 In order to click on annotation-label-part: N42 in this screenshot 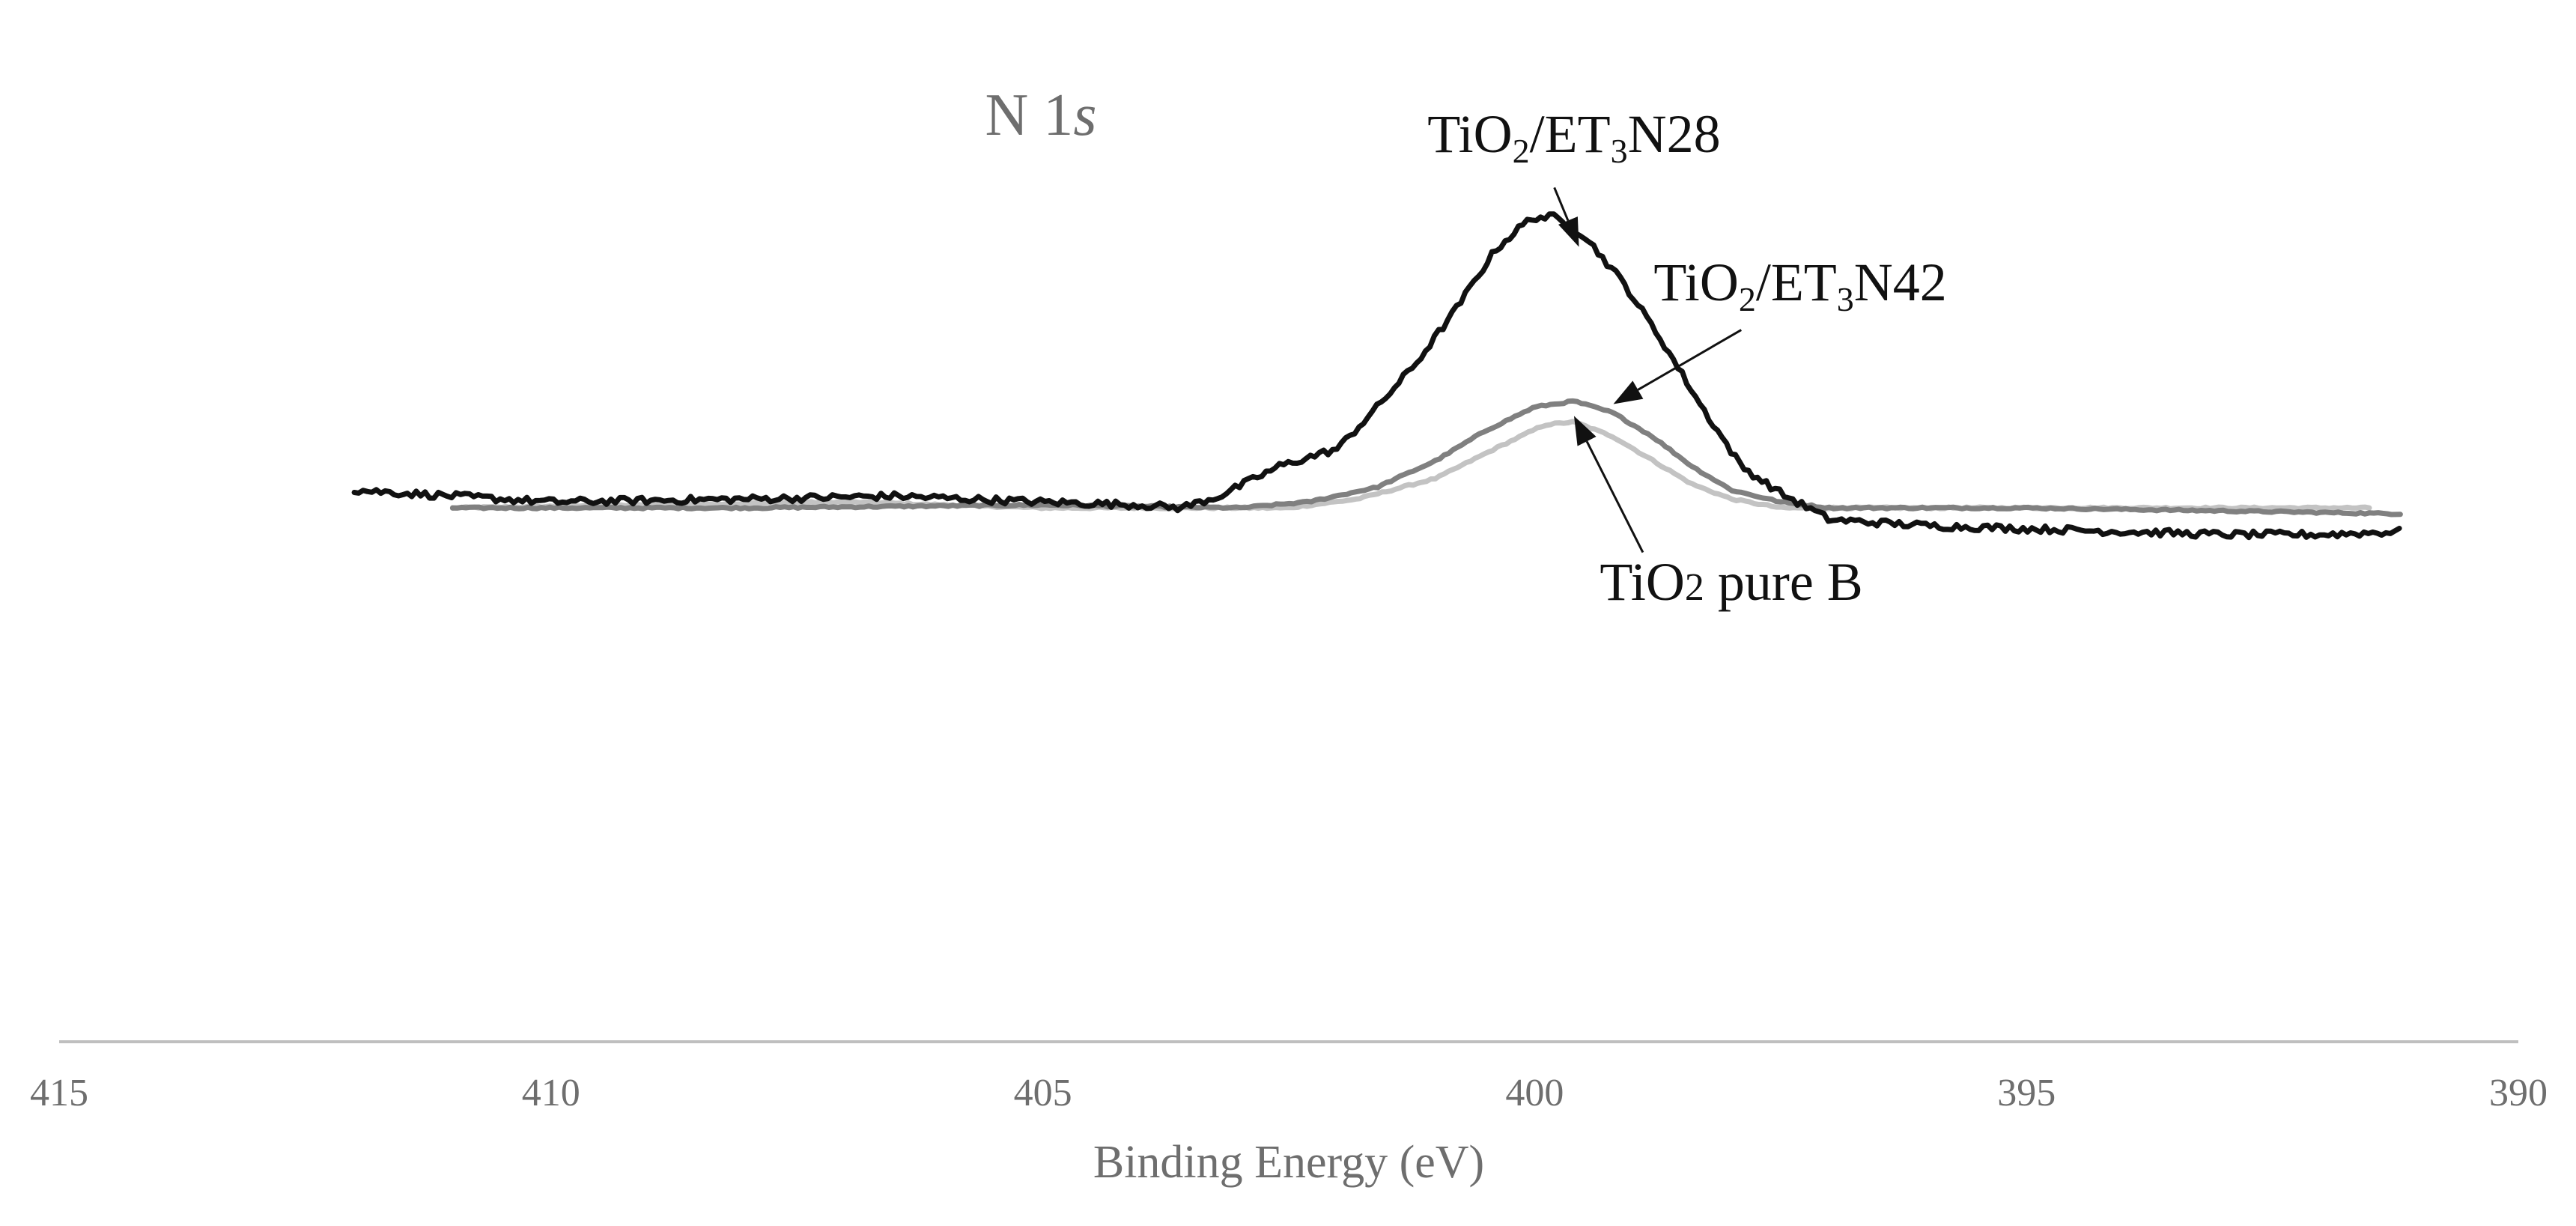, I will do `click(1900, 282)`.